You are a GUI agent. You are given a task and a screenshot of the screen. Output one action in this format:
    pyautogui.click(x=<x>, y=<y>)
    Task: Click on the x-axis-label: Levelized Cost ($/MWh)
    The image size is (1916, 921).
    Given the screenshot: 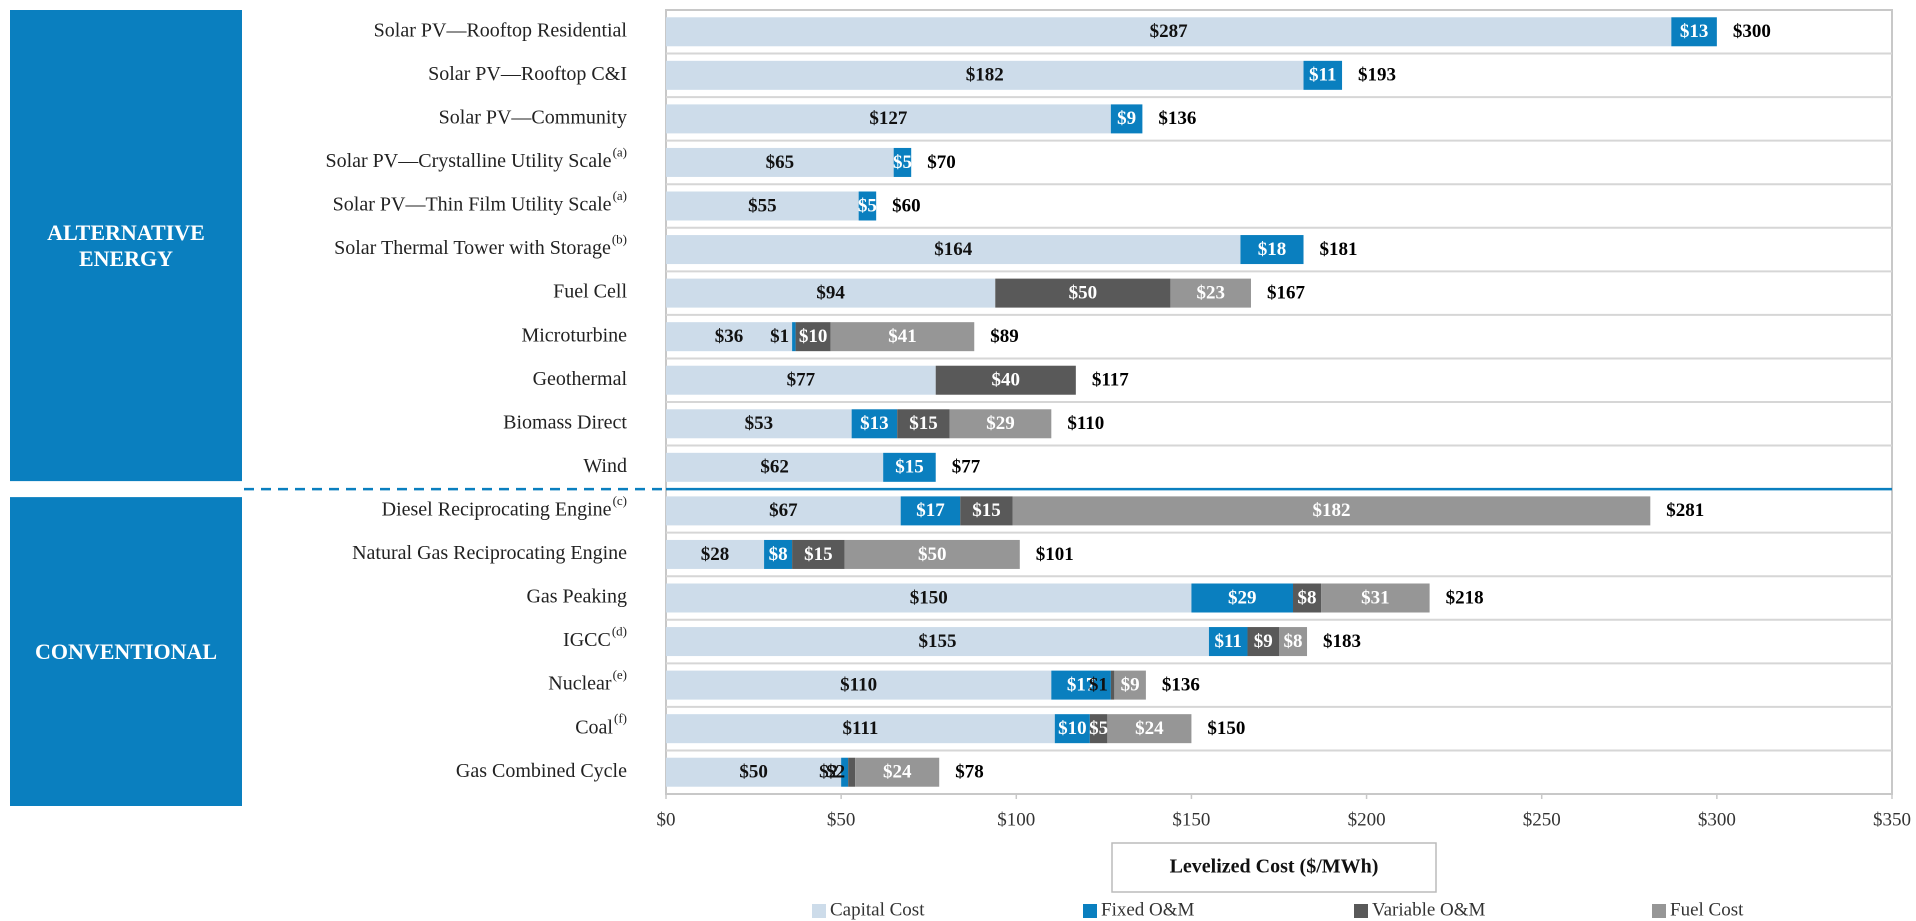 What is the action you would take?
    pyautogui.click(x=1274, y=867)
    